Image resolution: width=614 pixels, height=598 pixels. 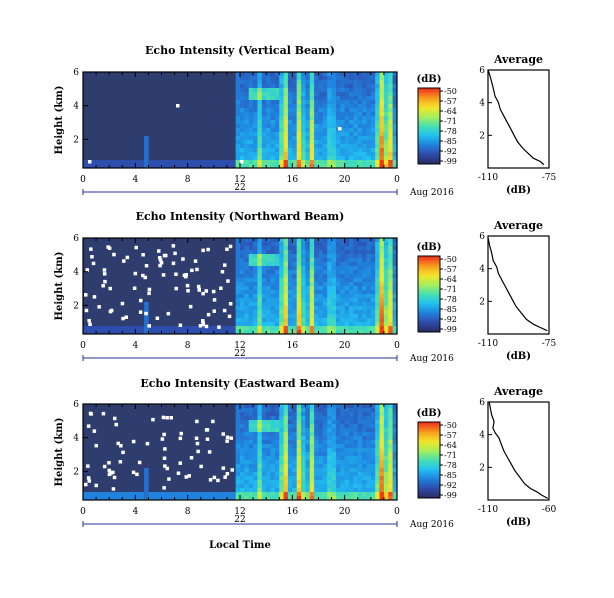 I want to click on day-label: 22, so click(x=239, y=520).